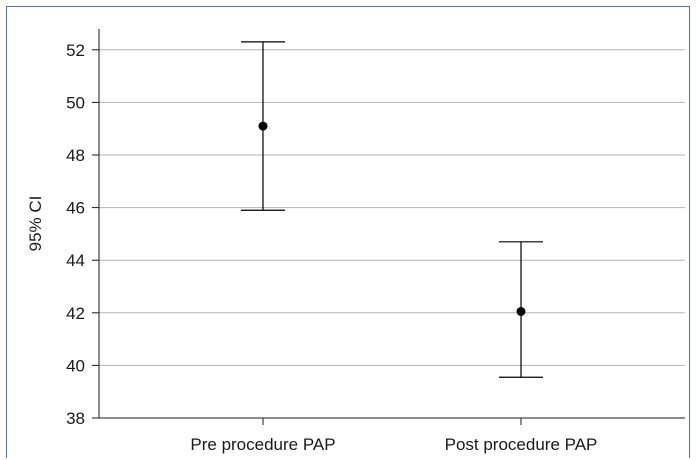 The image size is (696, 460). What do you see at coordinates (75, 234) in the screenshot?
I see `y-tick-labels: 38 40 42 44 46 48 50 52` at bounding box center [75, 234].